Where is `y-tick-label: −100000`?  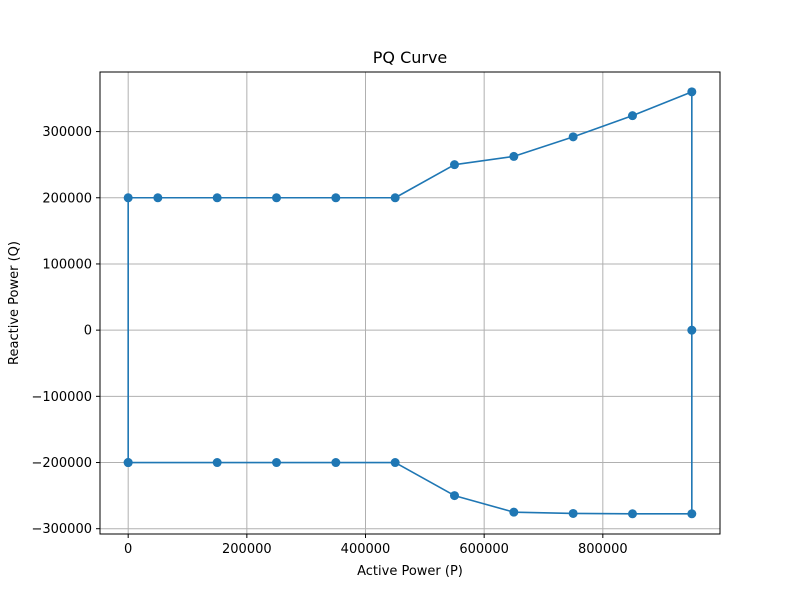
y-tick-label: −100000 is located at coordinates (61, 397).